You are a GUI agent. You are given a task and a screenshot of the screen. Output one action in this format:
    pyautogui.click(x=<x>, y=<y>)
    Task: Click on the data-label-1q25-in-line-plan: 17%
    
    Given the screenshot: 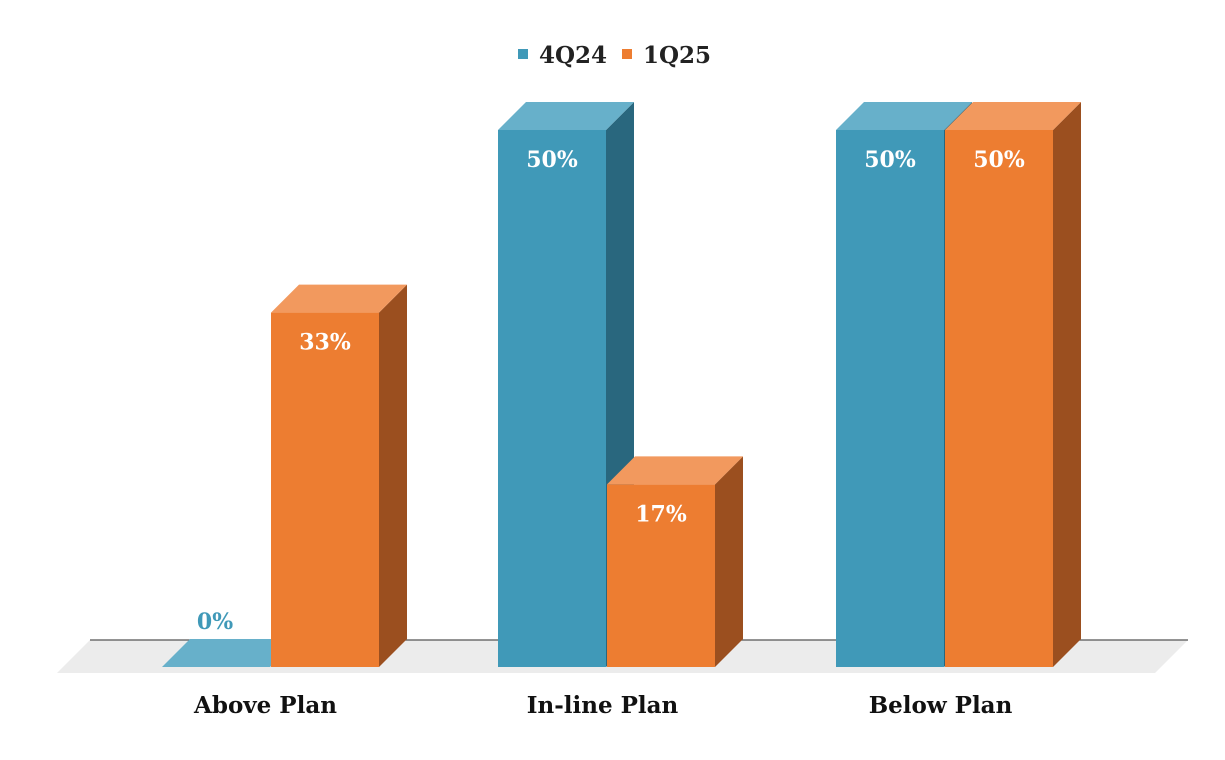 What is the action you would take?
    pyautogui.click(x=661, y=514)
    